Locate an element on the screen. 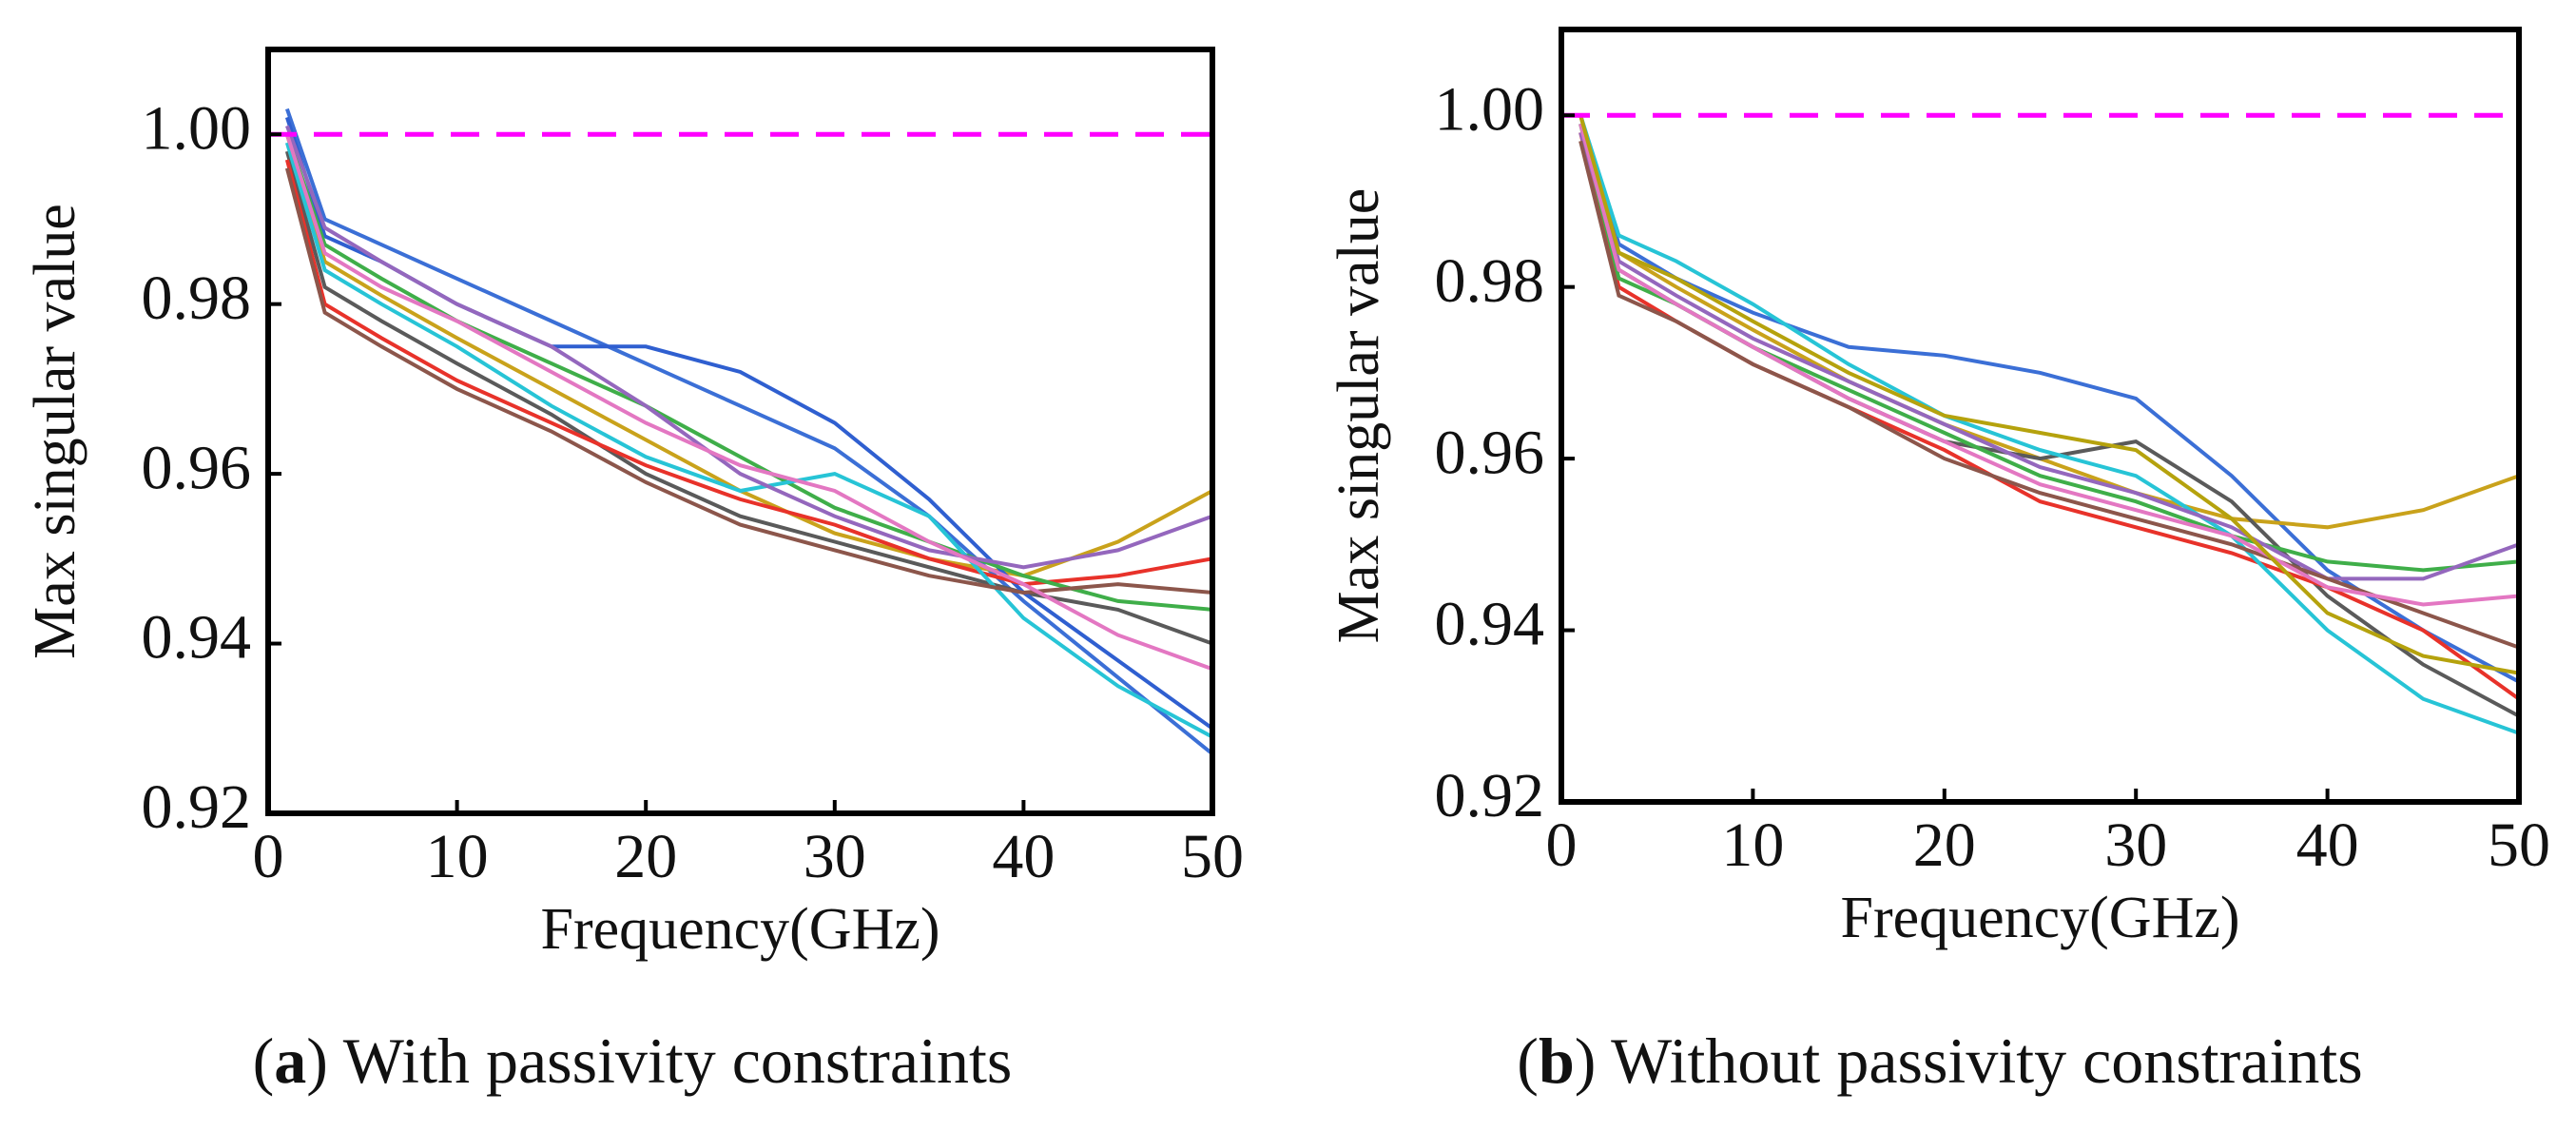 The height and width of the screenshot is (1132, 2576). caption-part: ) Without passivity constraints is located at coordinates (1969, 1061).